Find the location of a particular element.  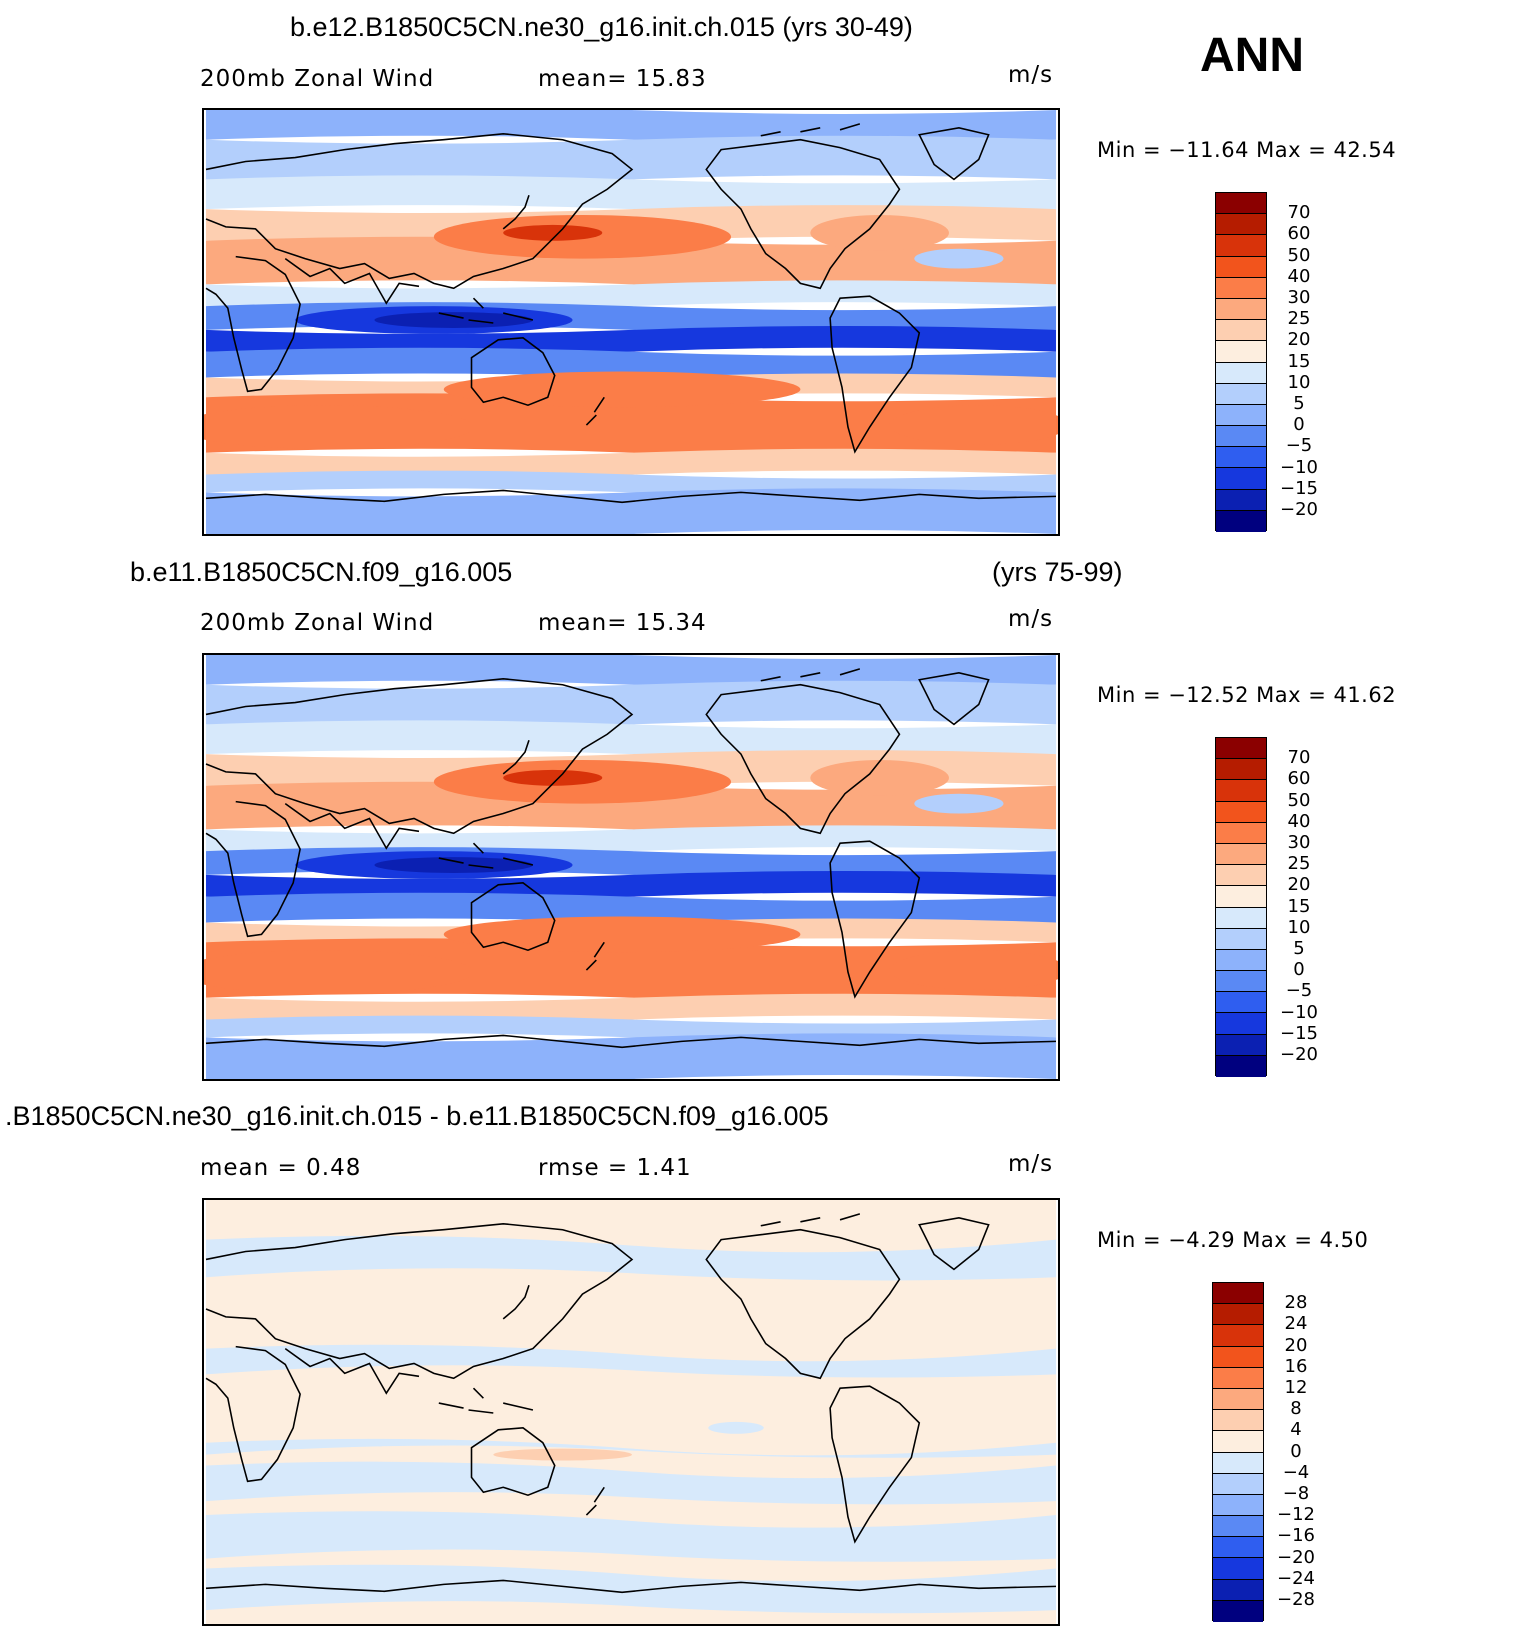

panel-3-map is located at coordinates (631, 1412).